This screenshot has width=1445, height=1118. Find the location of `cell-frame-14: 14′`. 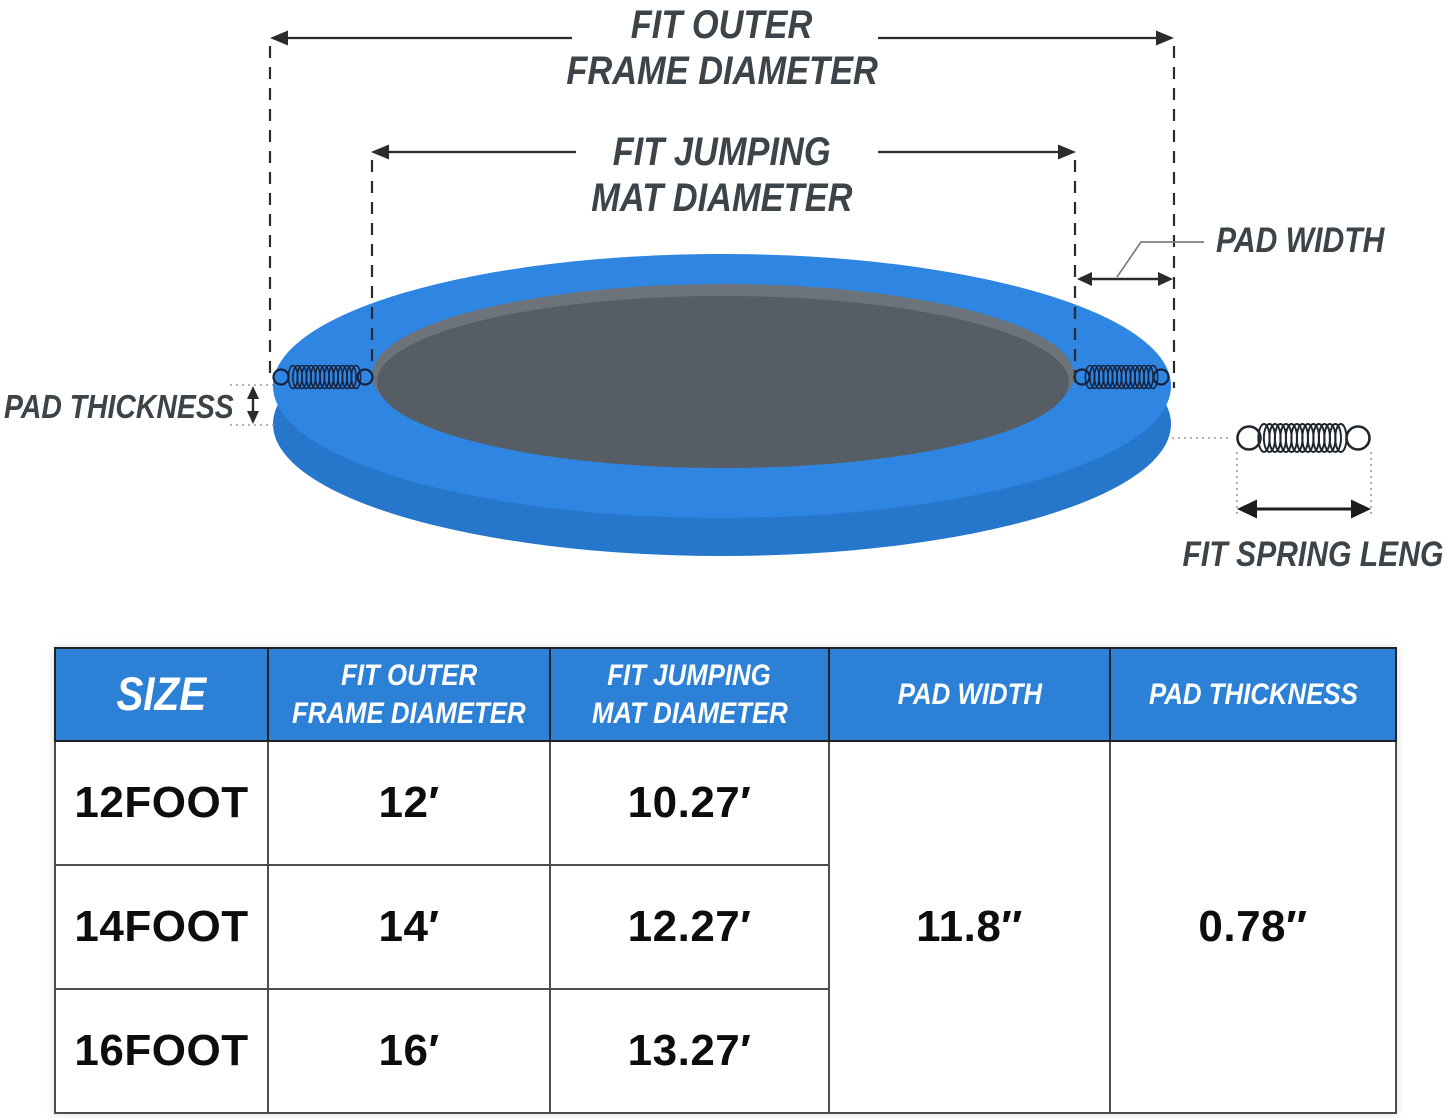

cell-frame-14: 14′ is located at coordinates (409, 927).